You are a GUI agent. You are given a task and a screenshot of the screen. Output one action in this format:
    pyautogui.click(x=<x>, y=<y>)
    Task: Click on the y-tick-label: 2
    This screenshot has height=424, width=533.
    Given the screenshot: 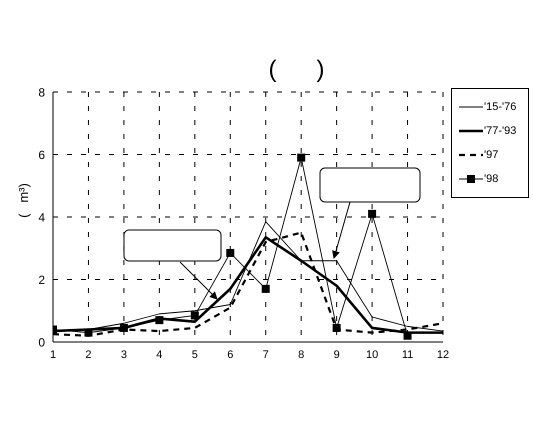 What is the action you would take?
    pyautogui.click(x=42, y=279)
    